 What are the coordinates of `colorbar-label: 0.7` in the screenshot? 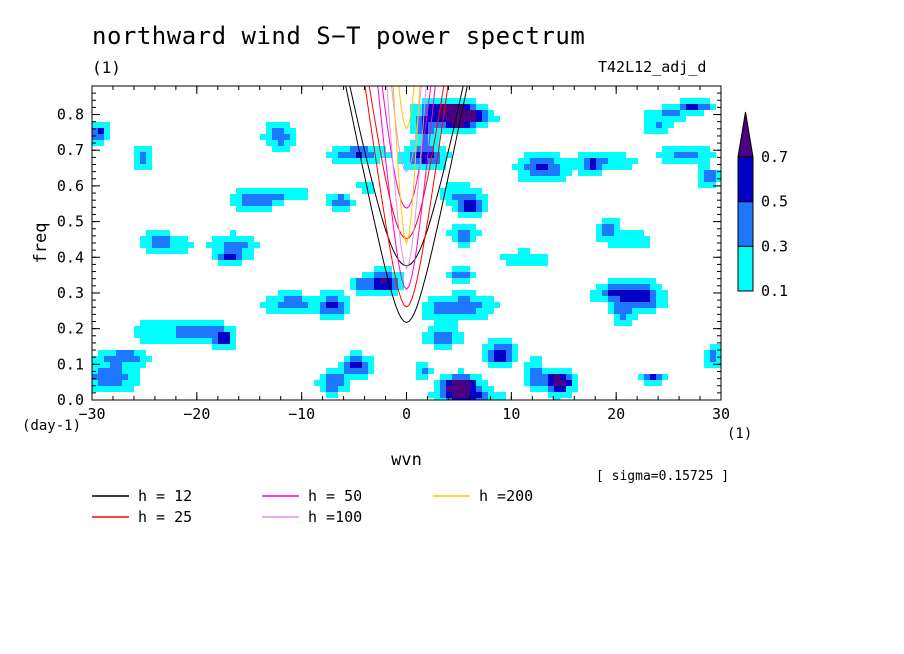 It's located at (774, 157).